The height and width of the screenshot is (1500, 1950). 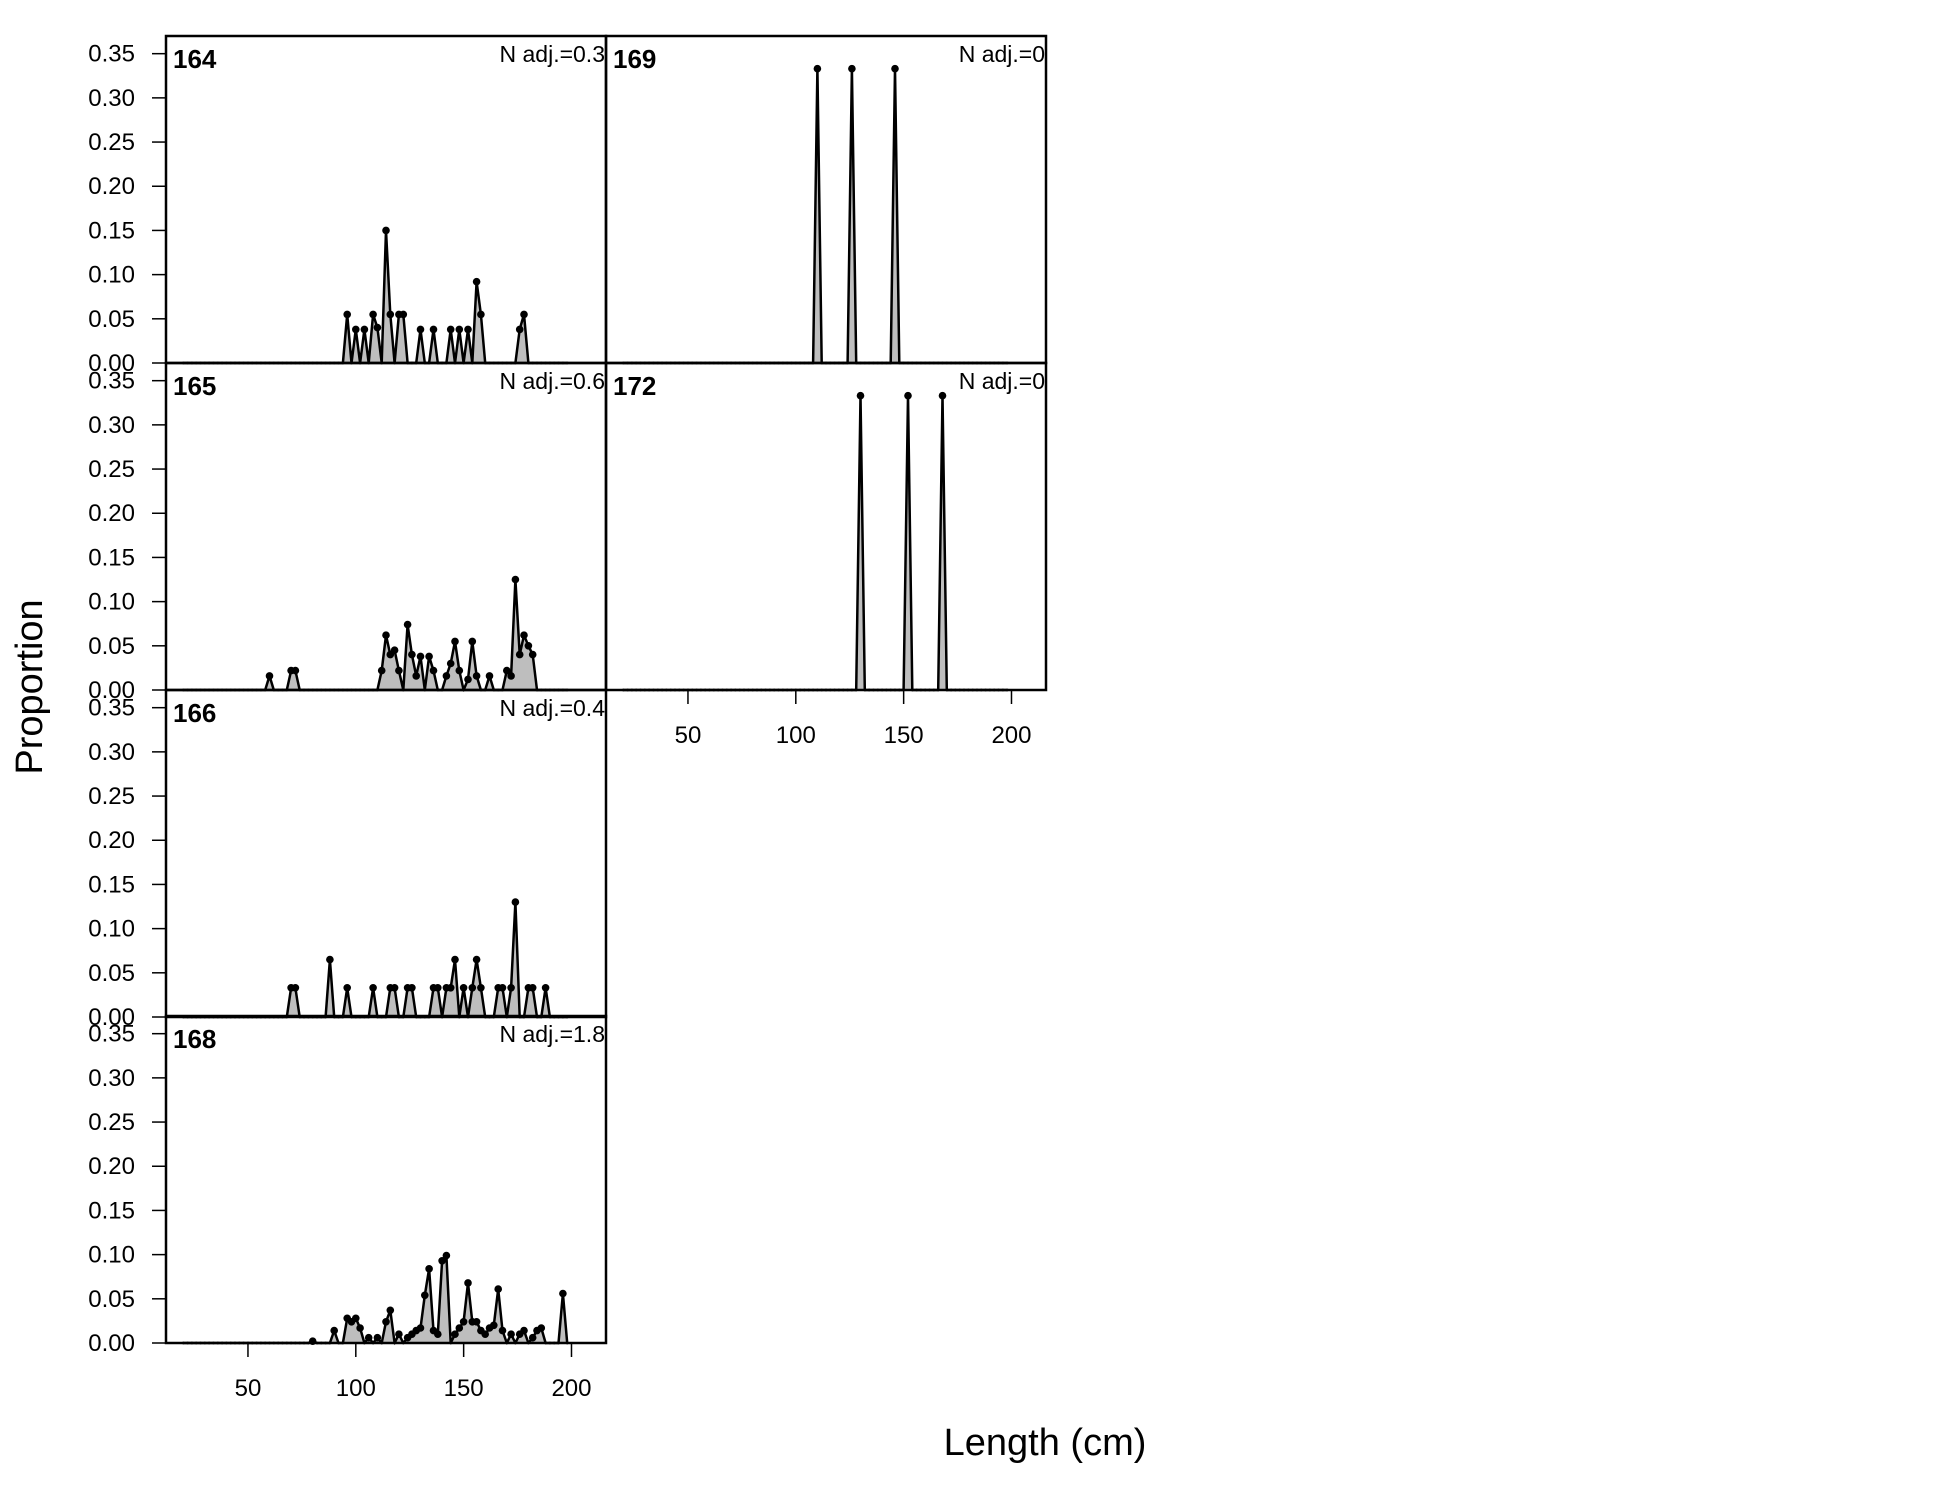 What do you see at coordinates (194, 1039) in the screenshot?
I see `panel-label-168: 168` at bounding box center [194, 1039].